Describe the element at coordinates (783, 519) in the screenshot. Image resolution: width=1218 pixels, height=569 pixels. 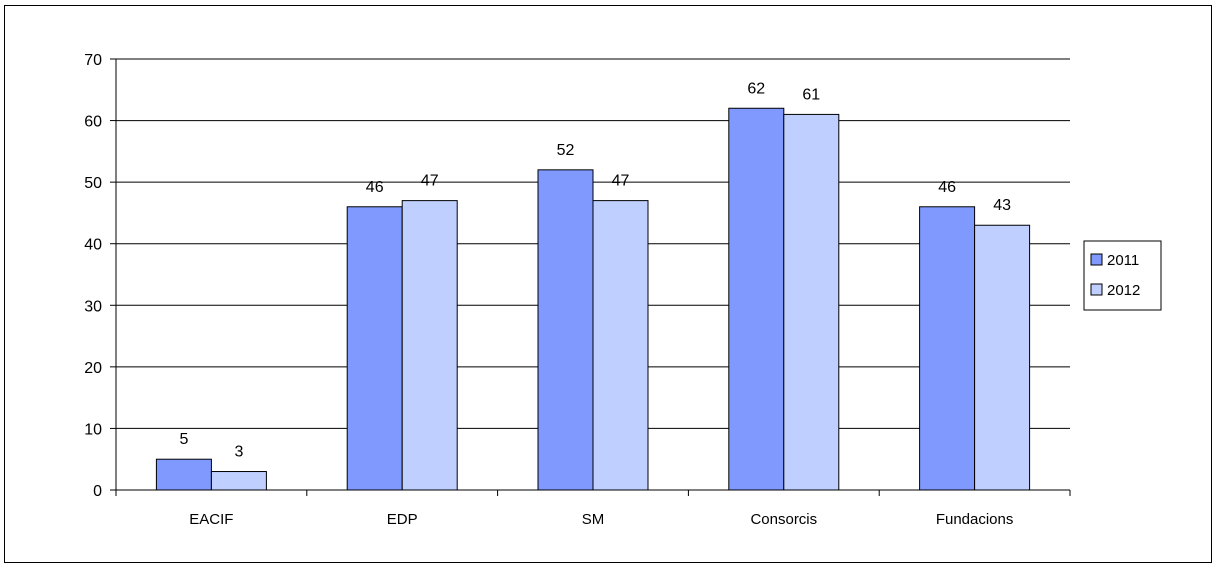
I see `x-category-label: Consorcis` at that location.